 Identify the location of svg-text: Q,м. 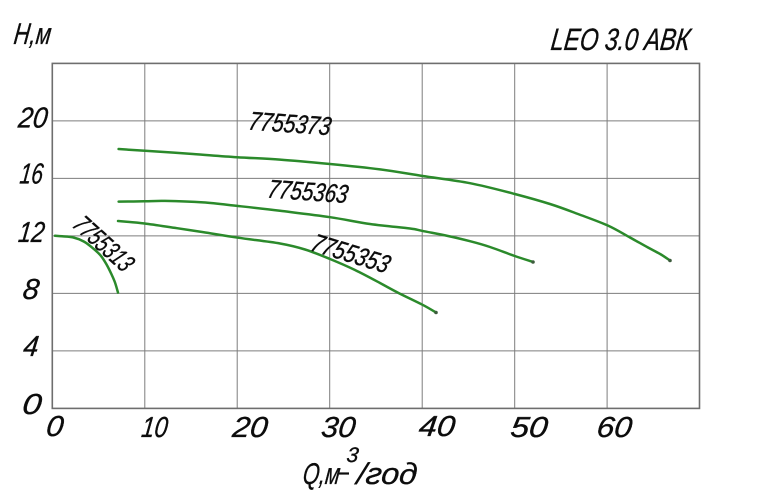
(321, 474).